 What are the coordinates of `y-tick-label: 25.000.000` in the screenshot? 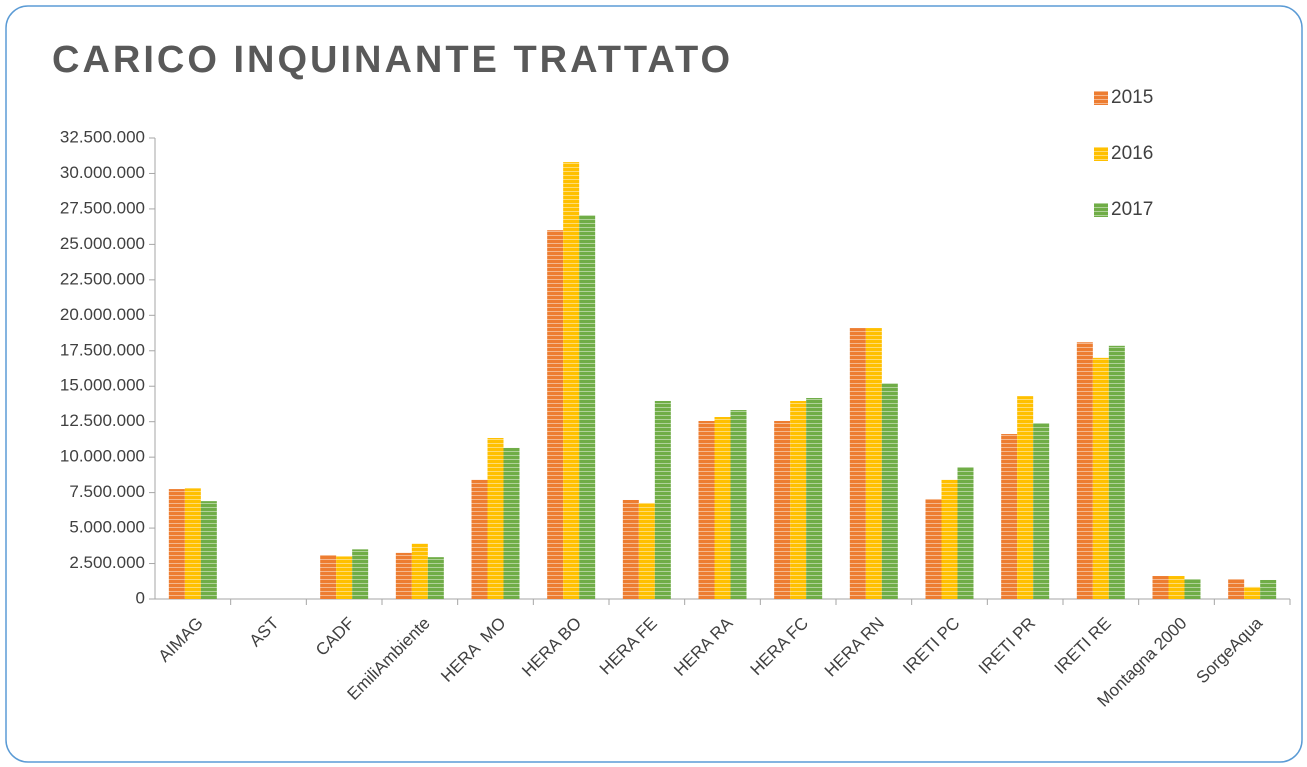 It's located at (102, 243).